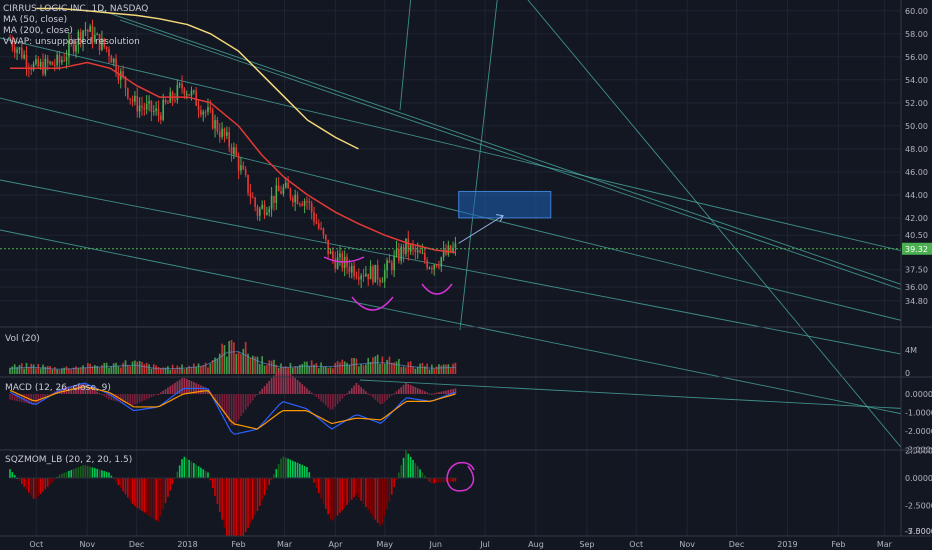  I want to click on symbol-title: CIRRUS LOGIC INC, 1D, NASDAQ, so click(76, 9).